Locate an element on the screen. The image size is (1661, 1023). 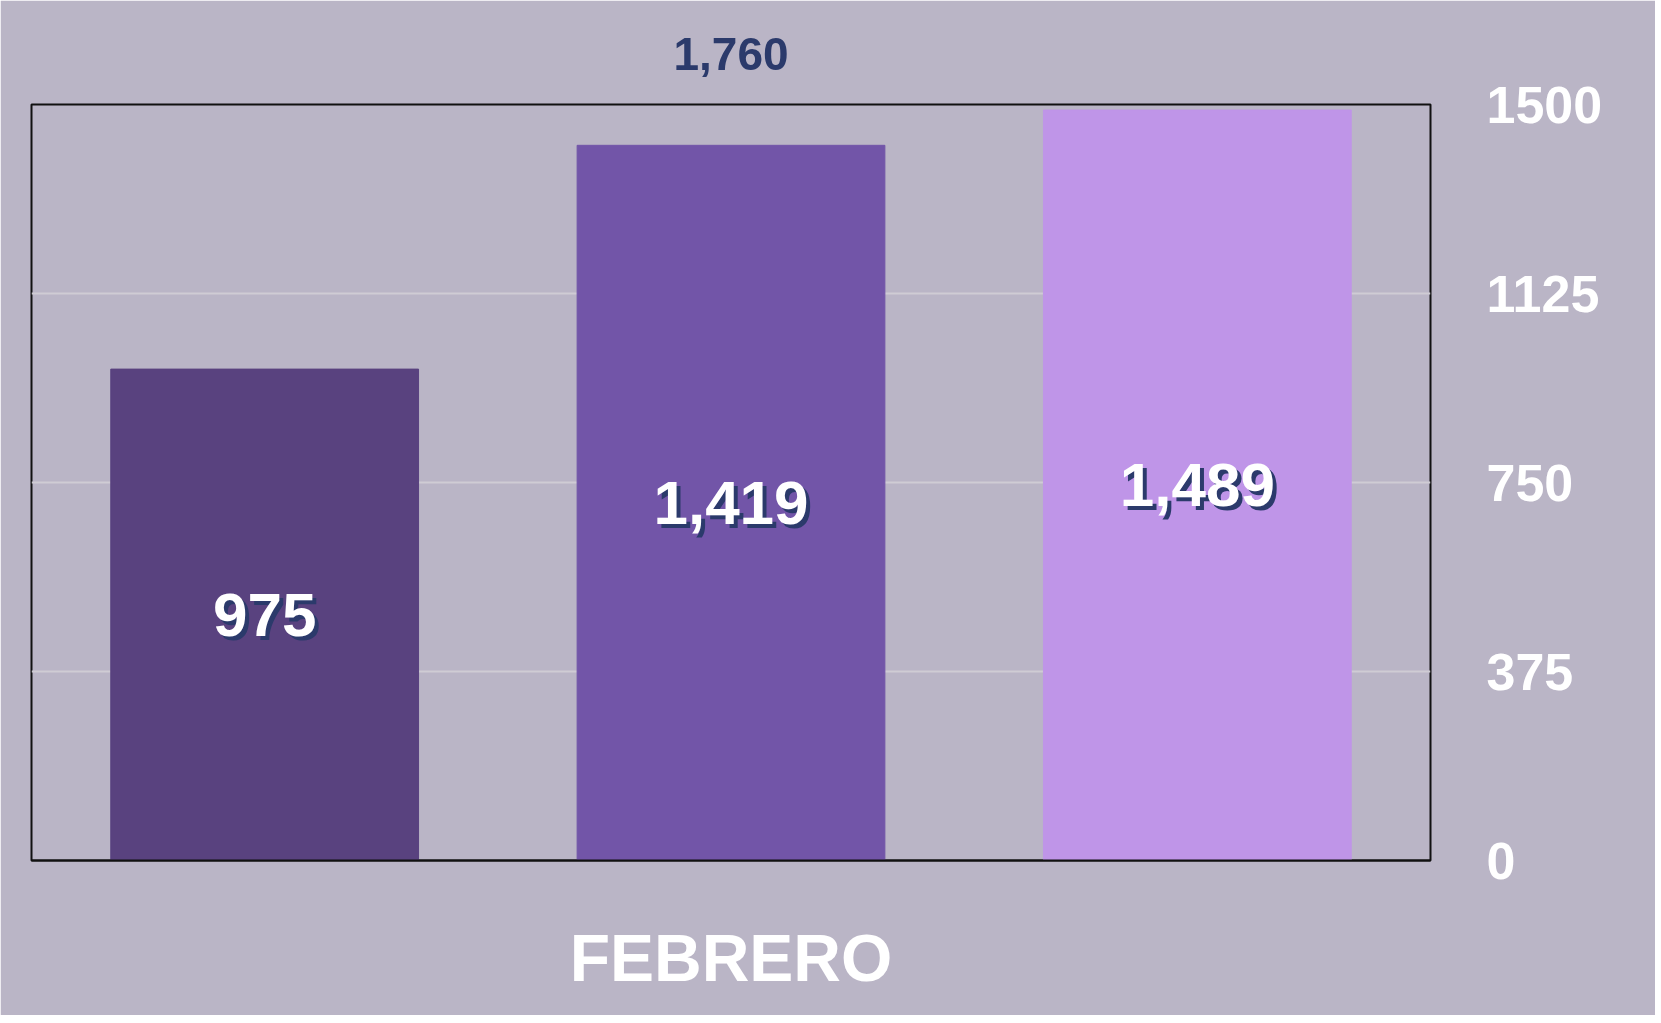
y-tick-label: 750 is located at coordinates (1530, 482).